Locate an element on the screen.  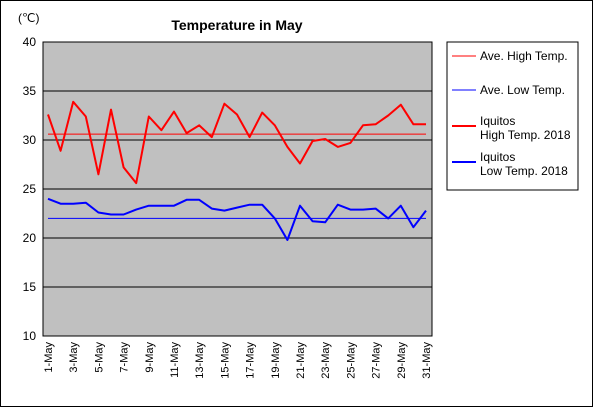
y-tick-label: 15 is located at coordinates (30, 287).